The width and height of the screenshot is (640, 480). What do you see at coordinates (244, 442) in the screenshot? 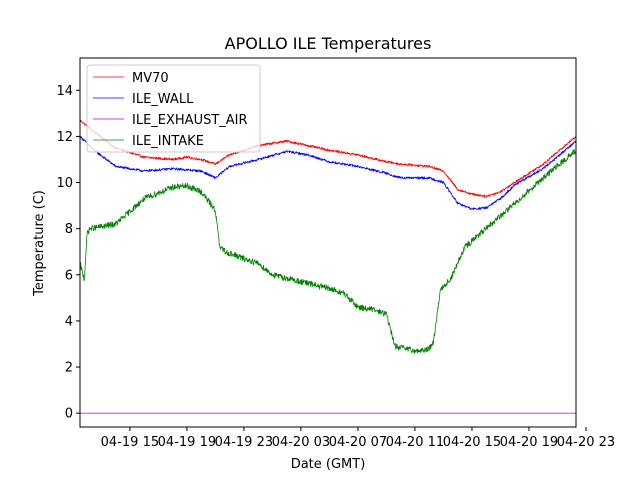
I see `x-tick-label: 04-19 23` at bounding box center [244, 442].